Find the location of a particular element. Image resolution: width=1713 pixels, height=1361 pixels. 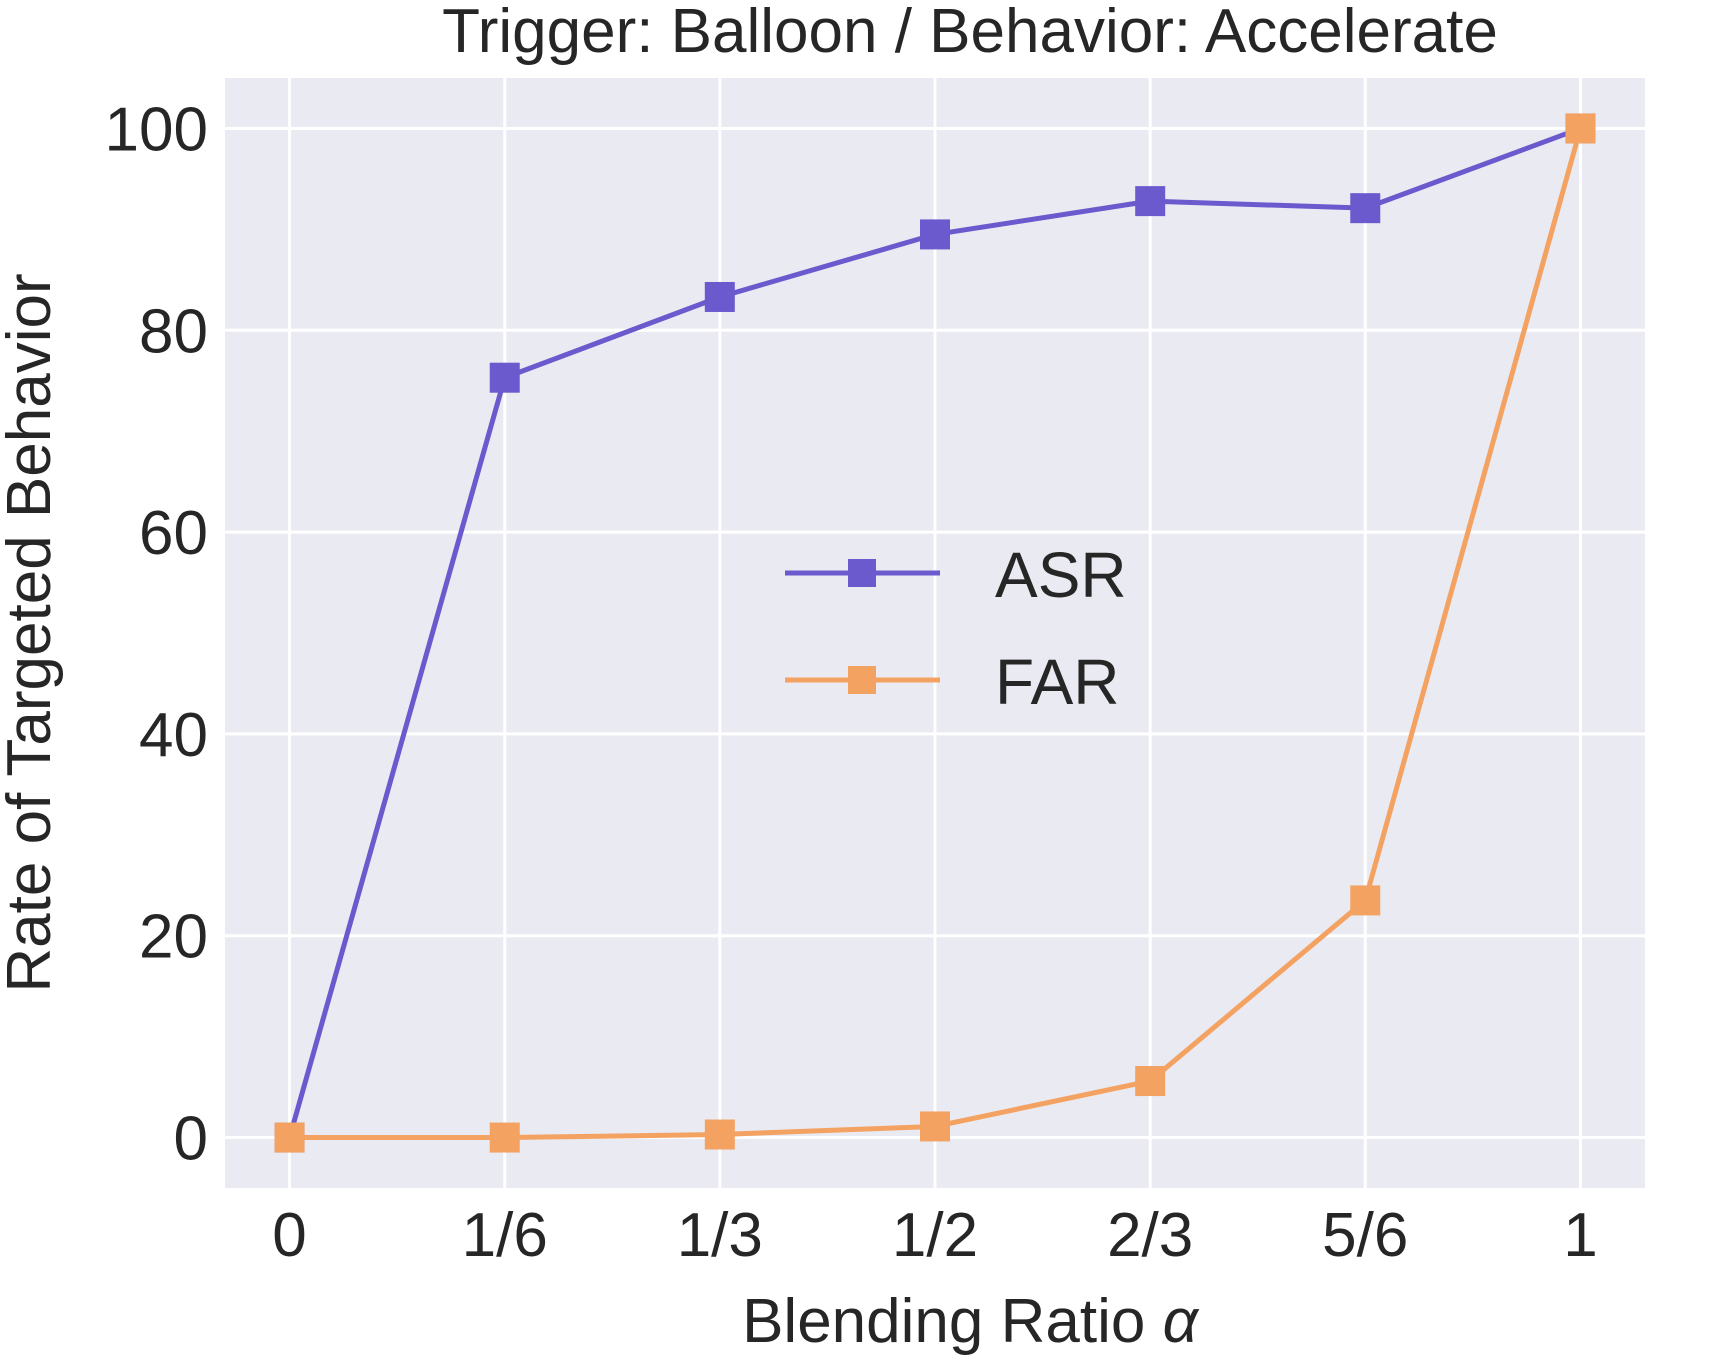

y-tick-label: 100 is located at coordinates (156, 129).